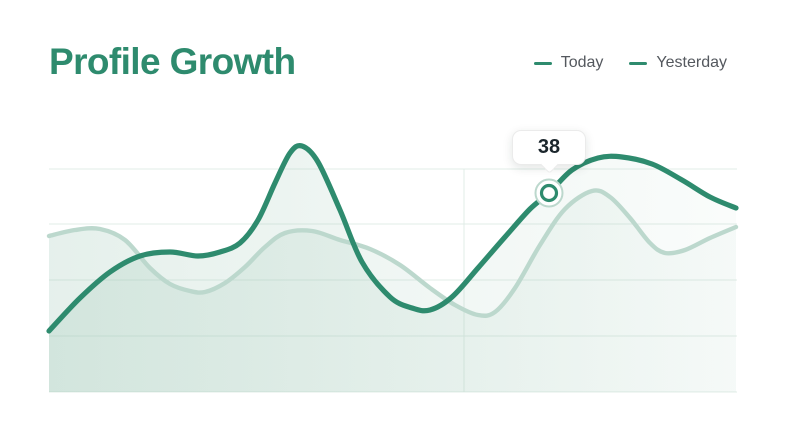  I want to click on legend-item-today: Today, so click(568, 63).